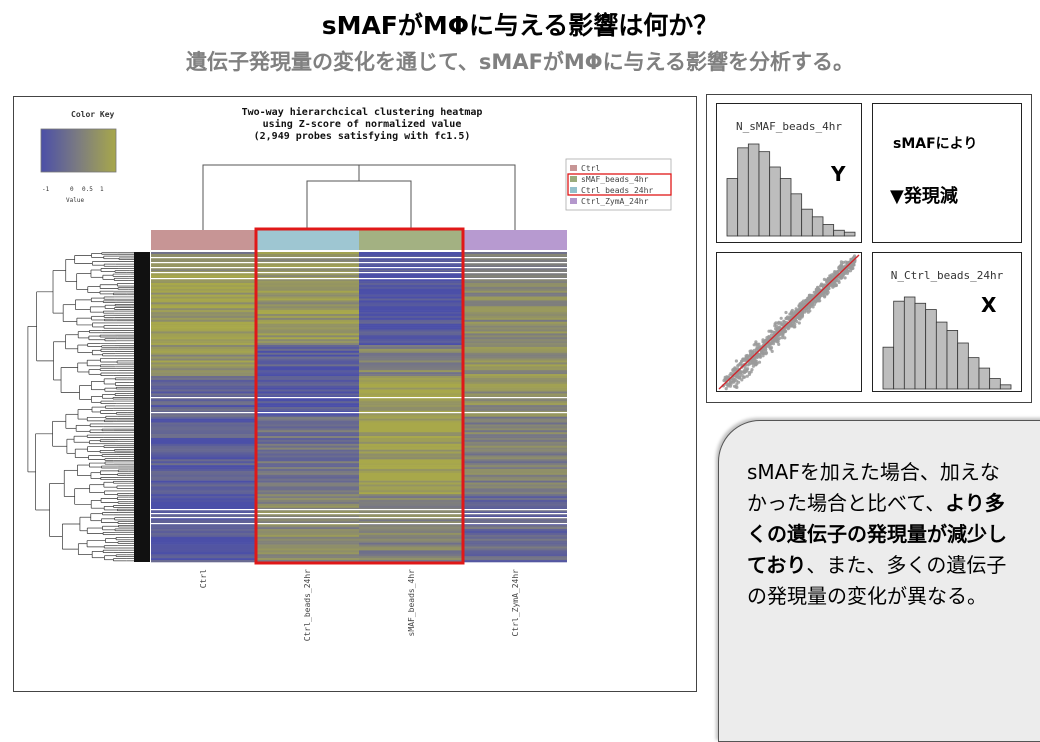 This screenshot has width=1040, height=742. I want to click on row-dendrogram, so click(80, 407).